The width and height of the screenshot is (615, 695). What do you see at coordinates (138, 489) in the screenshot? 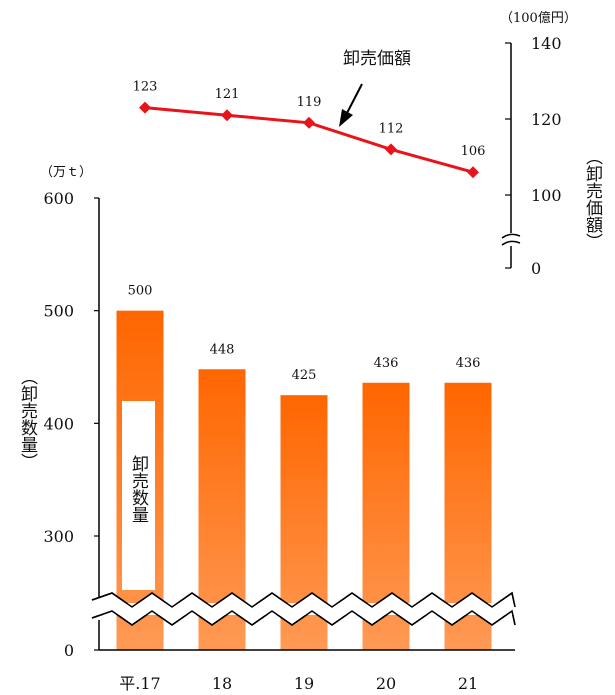
I see `bar-inner-label: 卸売数量` at bounding box center [138, 489].